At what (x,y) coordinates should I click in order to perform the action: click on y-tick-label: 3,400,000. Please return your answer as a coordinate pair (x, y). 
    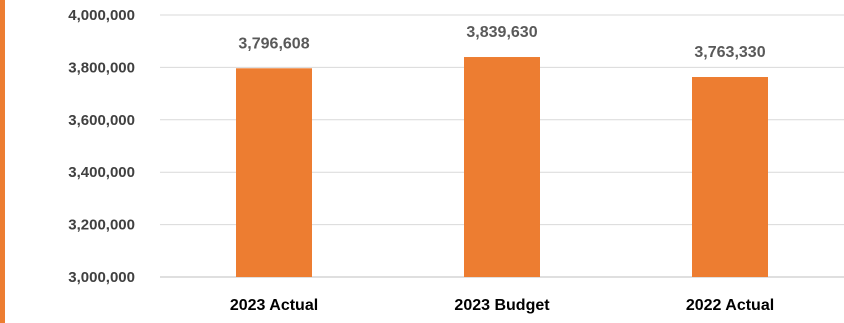
    Looking at the image, I should click on (101, 172).